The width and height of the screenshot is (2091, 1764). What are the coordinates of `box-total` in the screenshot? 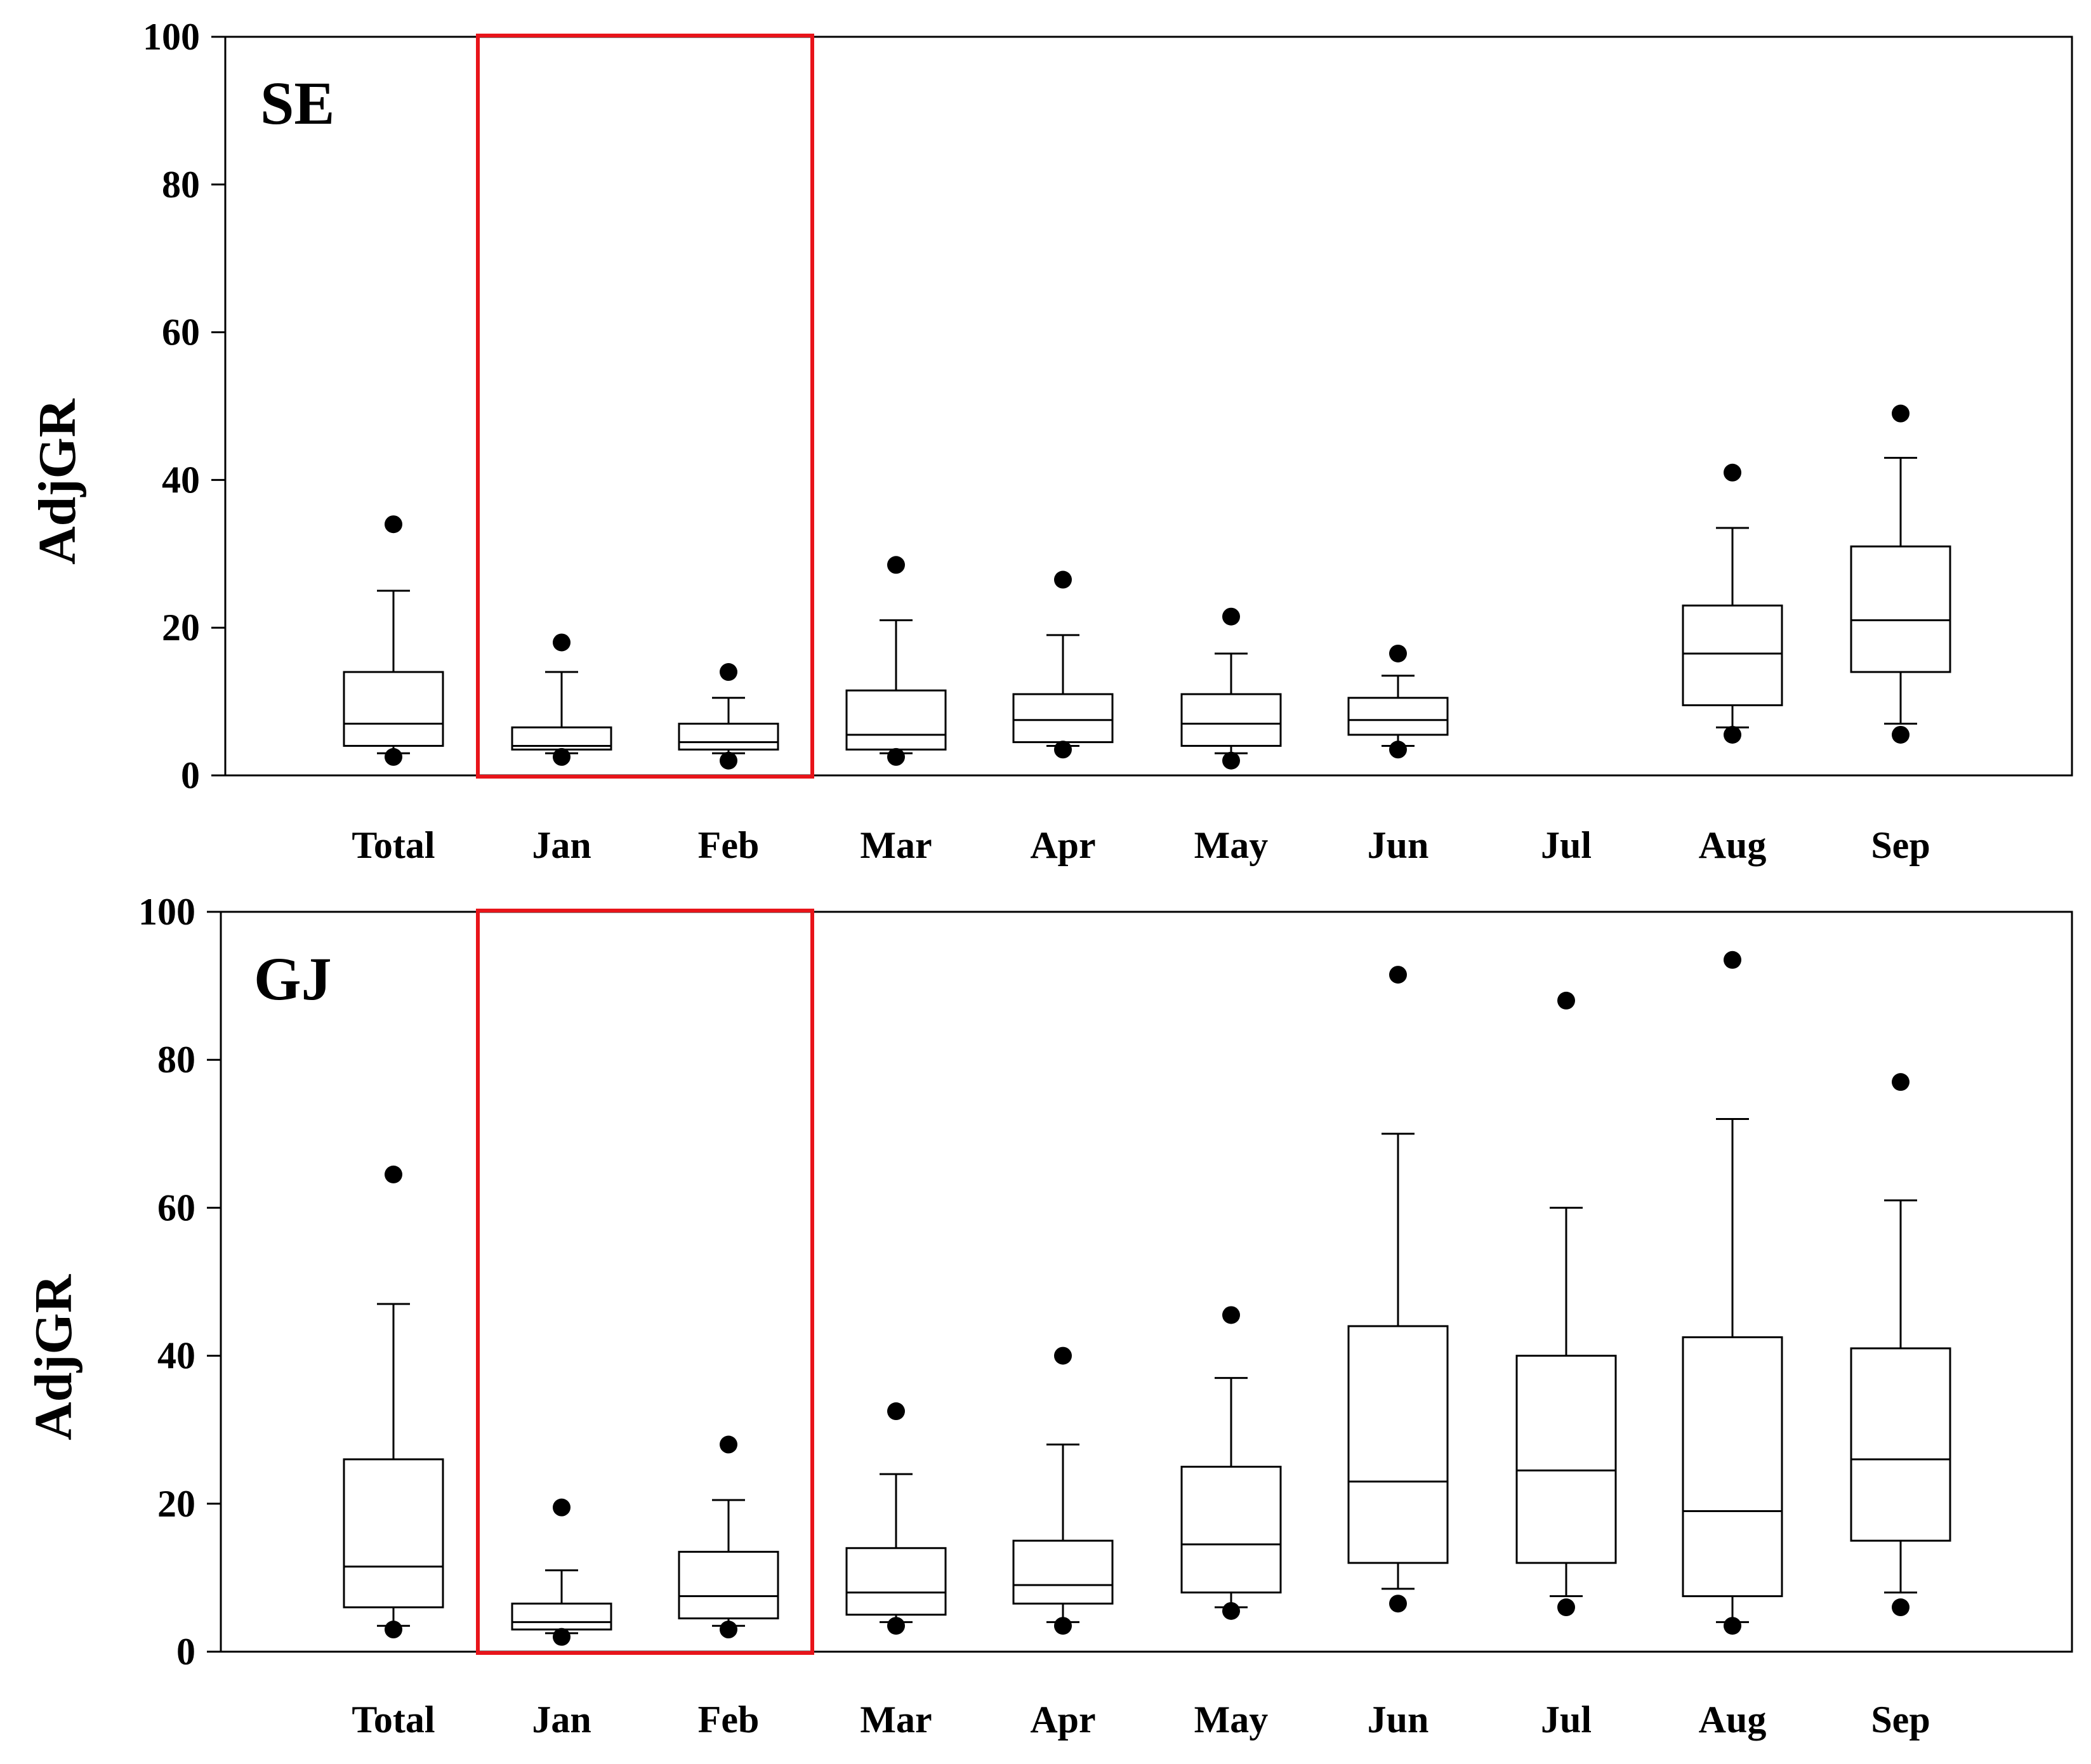 It's located at (393, 1402).